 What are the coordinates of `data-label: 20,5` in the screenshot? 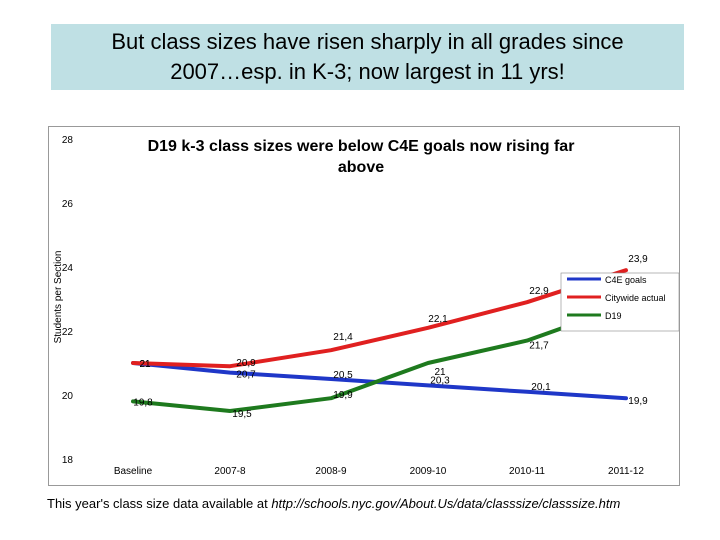 It's located at (343, 375).